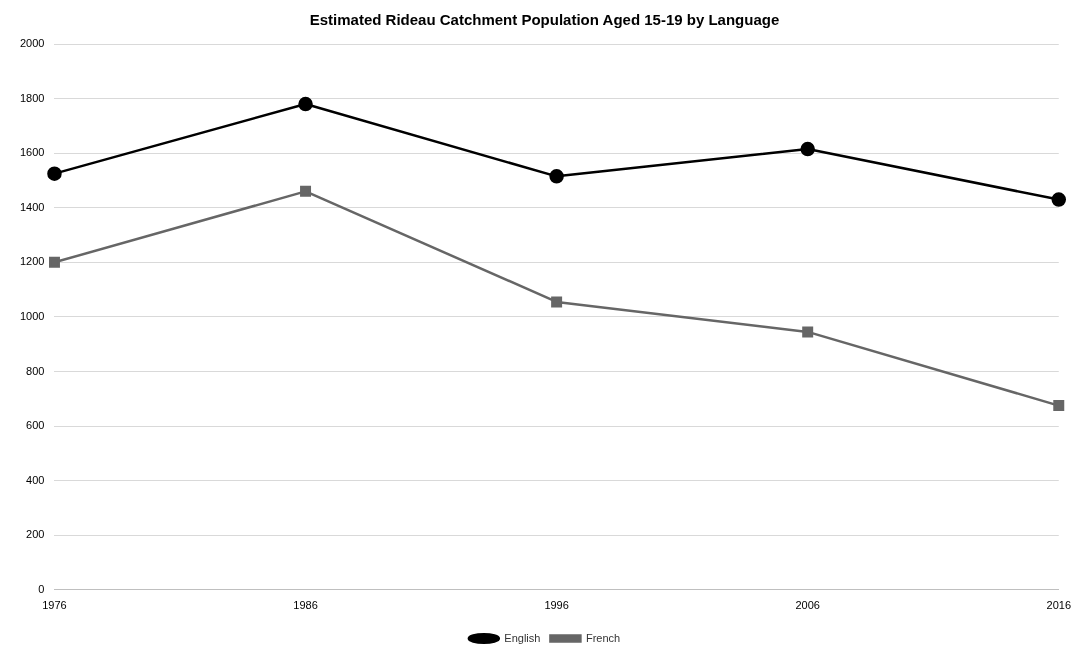  I want to click on y-tick-label: 1800, so click(32, 97).